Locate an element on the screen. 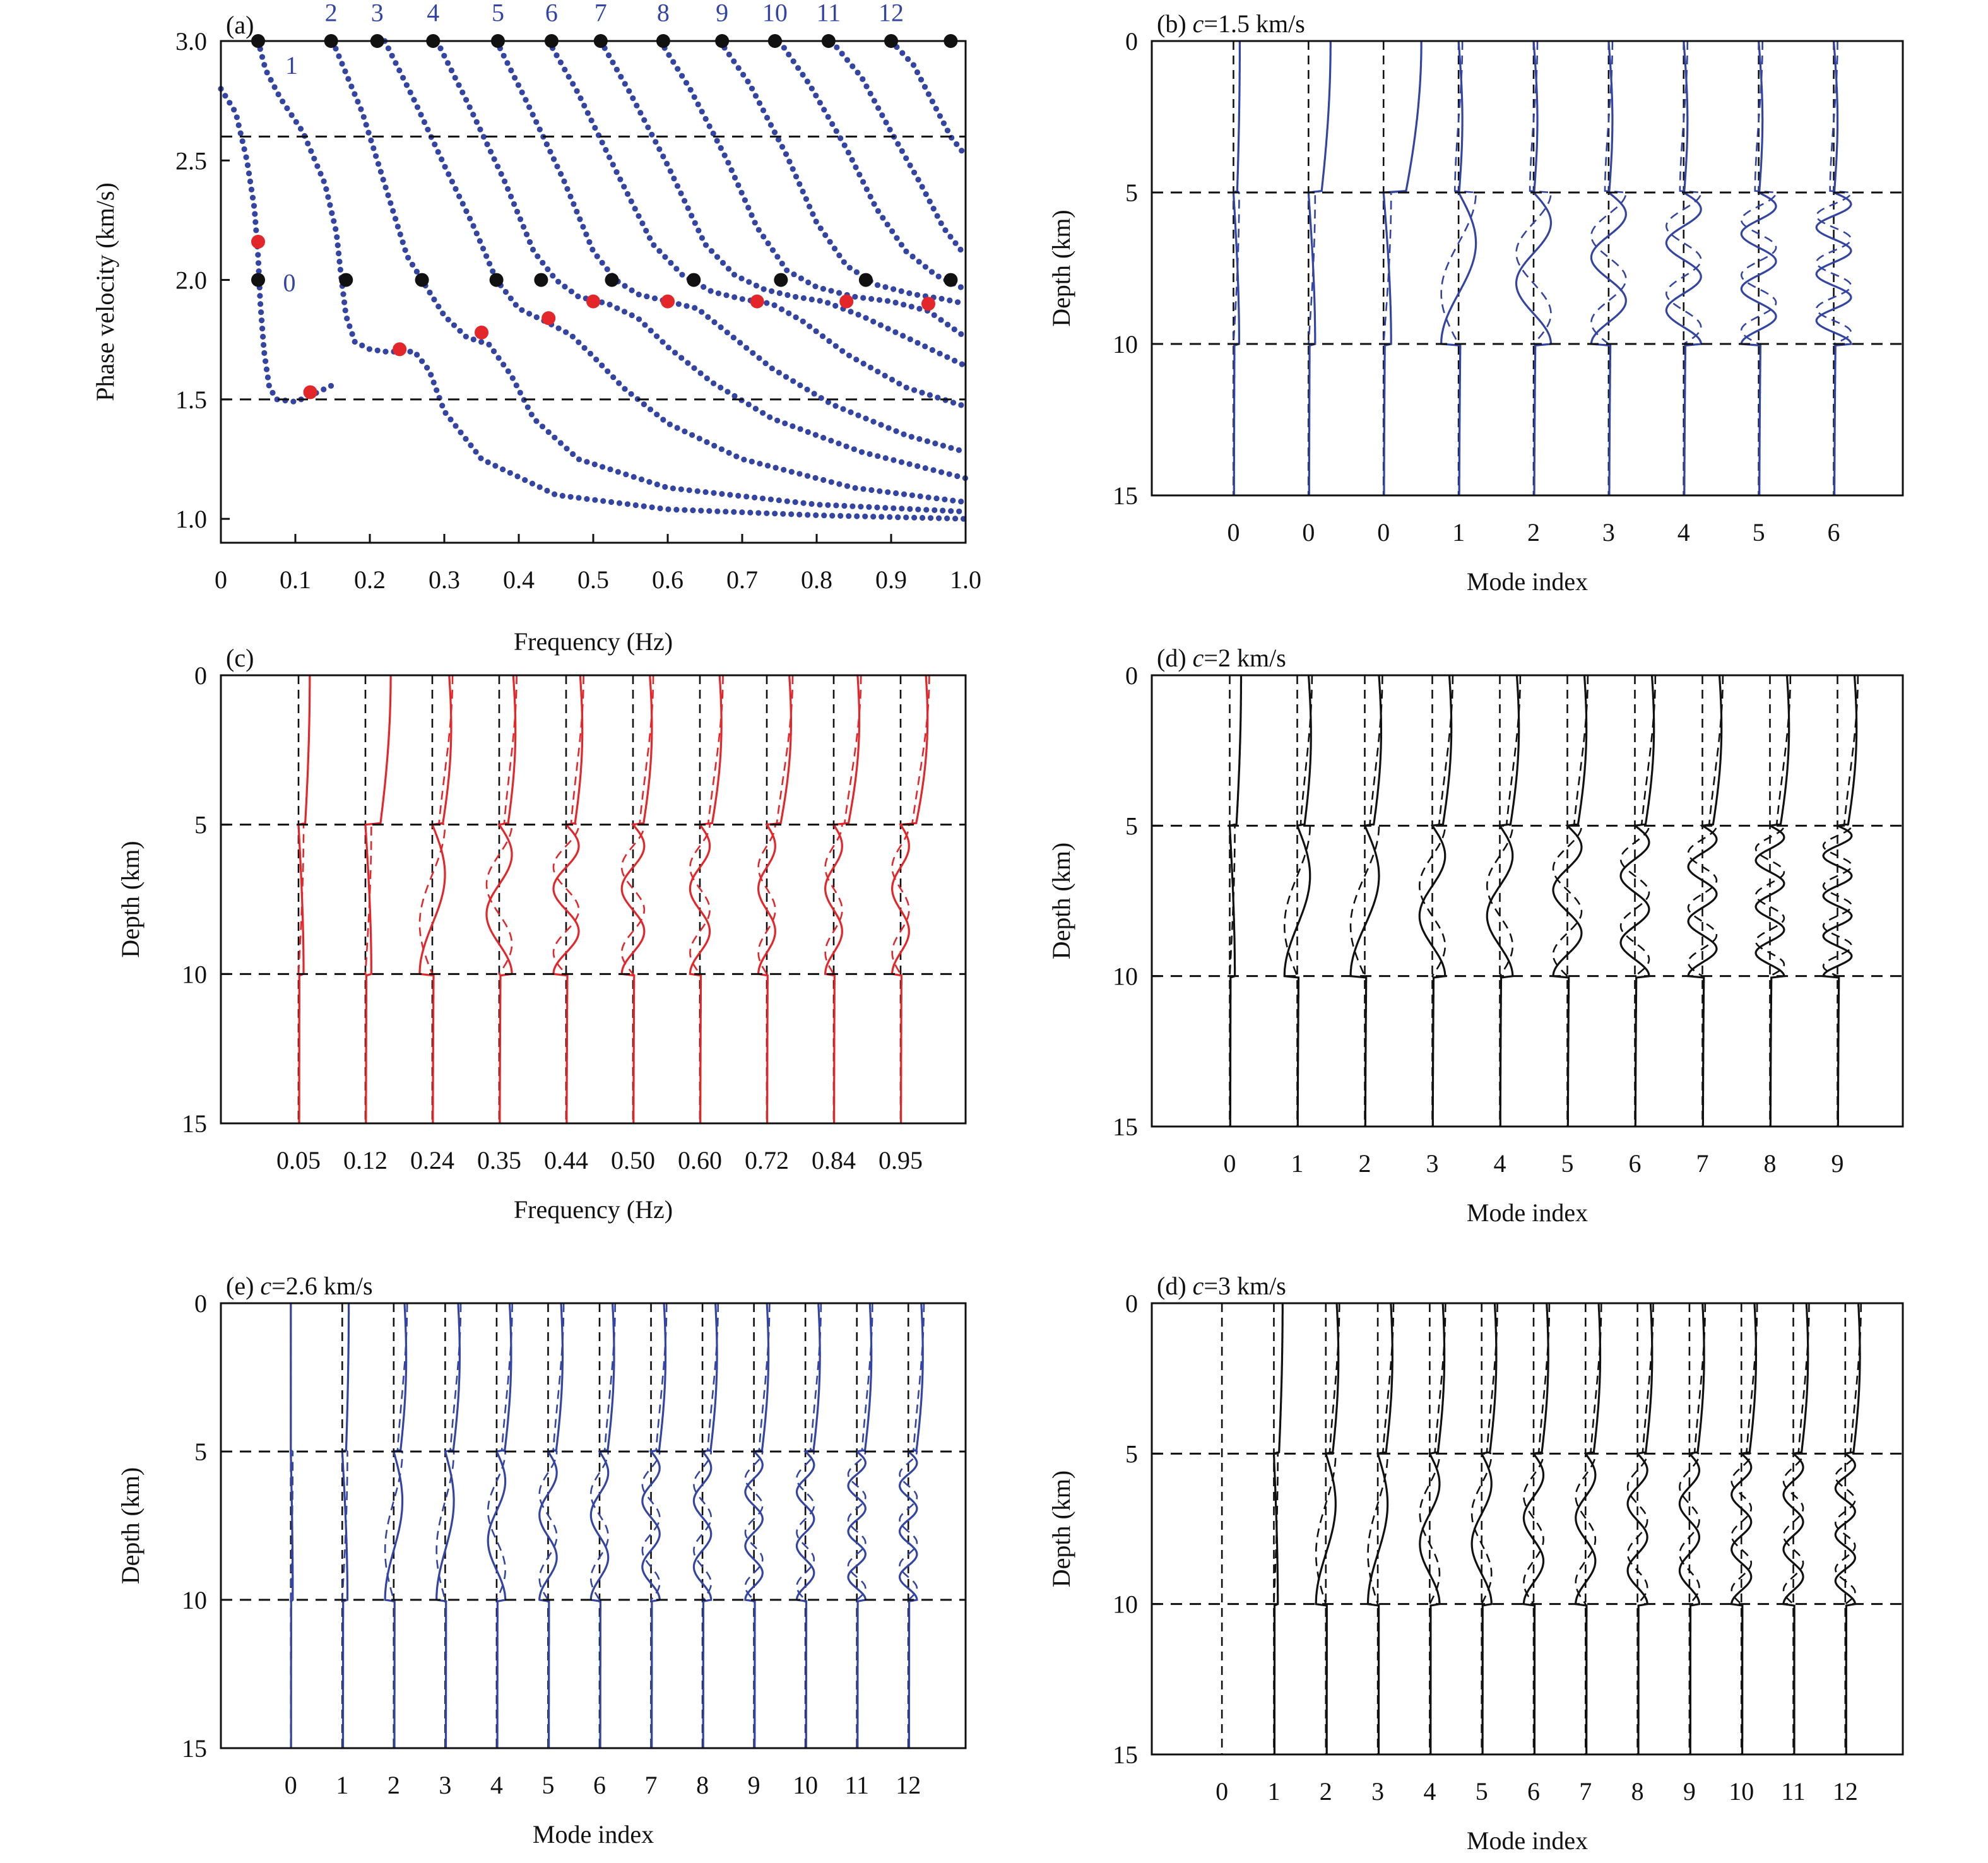 This screenshot has height=1863, width=1988. x-tick-label: 0 is located at coordinates (291, 1785).